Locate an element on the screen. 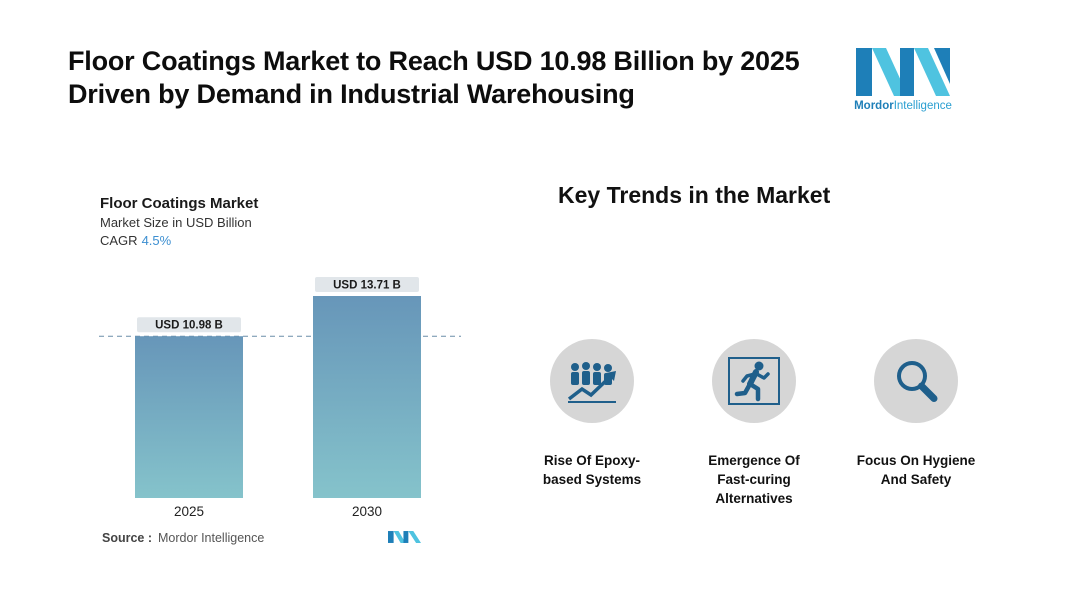 The image size is (1080, 606). trend-label-line-1: Emergence Of is located at coordinates (754, 460).